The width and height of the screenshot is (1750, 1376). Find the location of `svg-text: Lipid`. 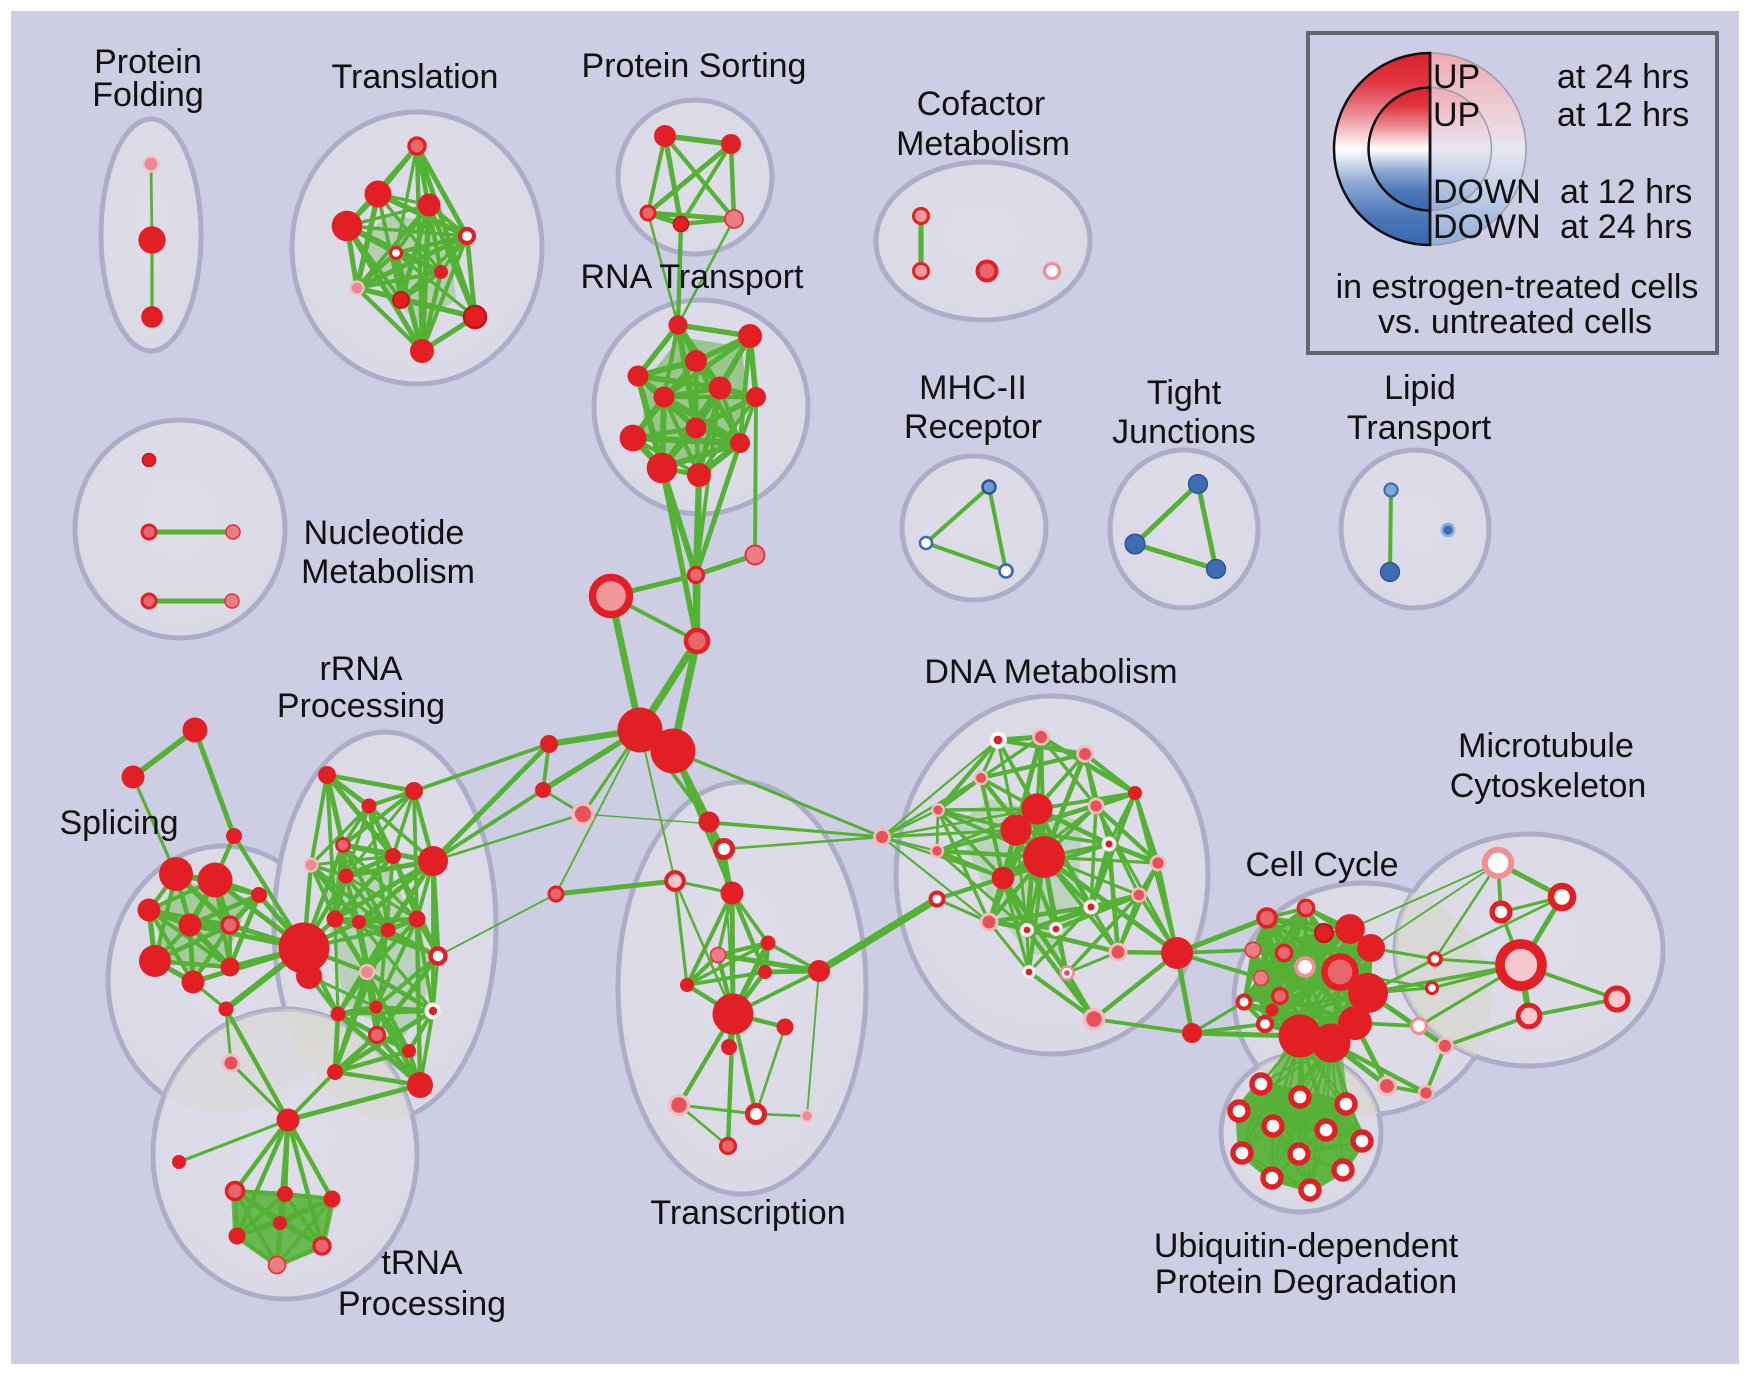

svg-text: Lipid is located at coordinates (1420, 388).